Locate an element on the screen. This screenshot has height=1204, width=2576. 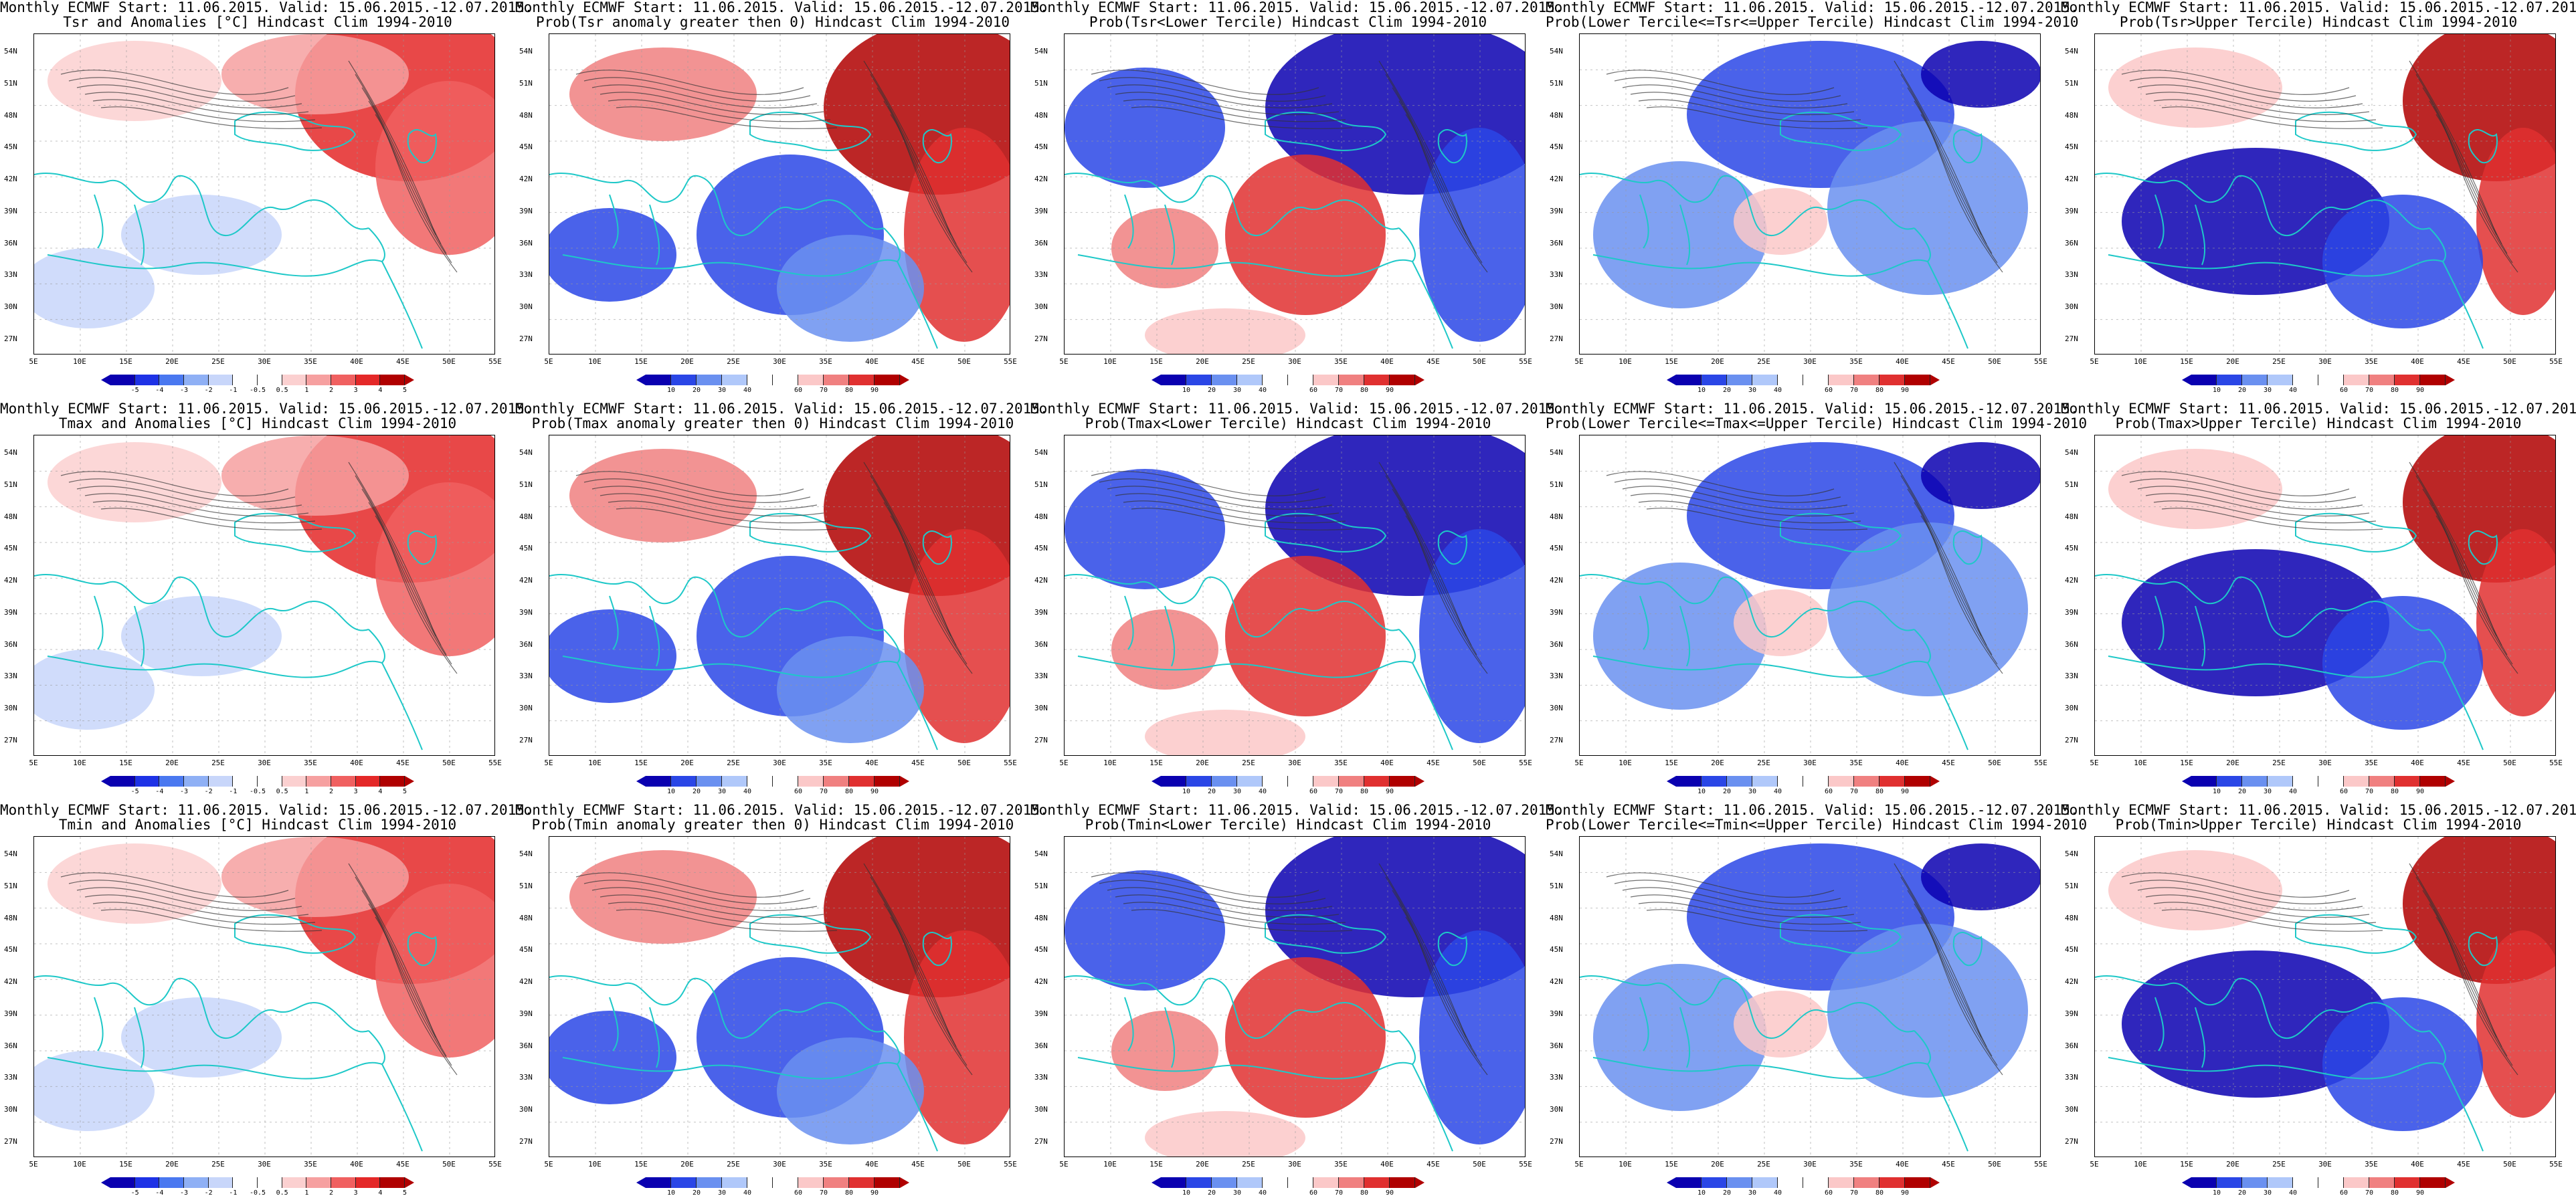
longitude-label: 45E is located at coordinates (1948, 361).